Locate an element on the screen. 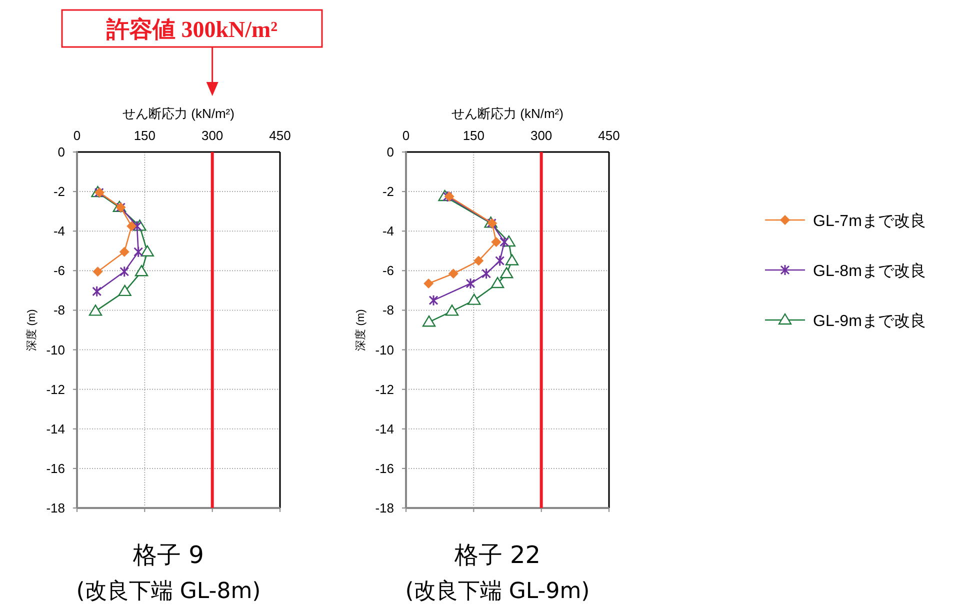 This screenshot has height=609, width=974. legend-label: GL-7mまで改良 is located at coordinates (869, 221).